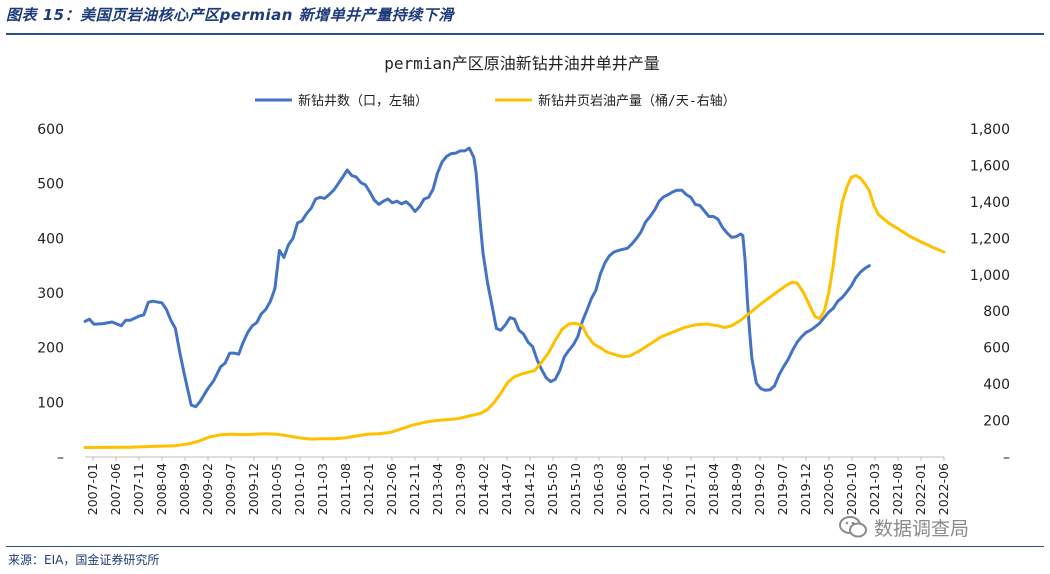 The height and width of the screenshot is (574, 1050). What do you see at coordinates (460, 489) in the screenshot?
I see `x-tick-label: 2013-09` at bounding box center [460, 489].